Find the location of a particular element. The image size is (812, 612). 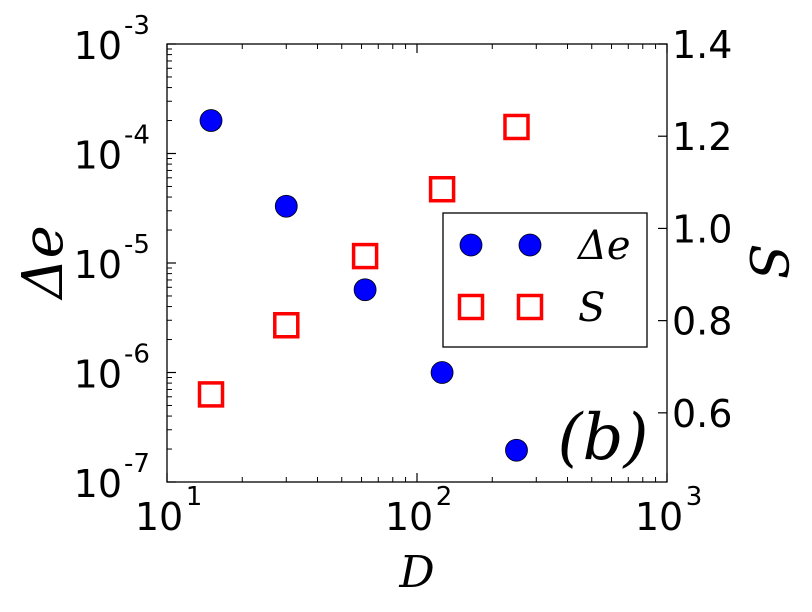

legend-label: S is located at coordinates (591, 308).